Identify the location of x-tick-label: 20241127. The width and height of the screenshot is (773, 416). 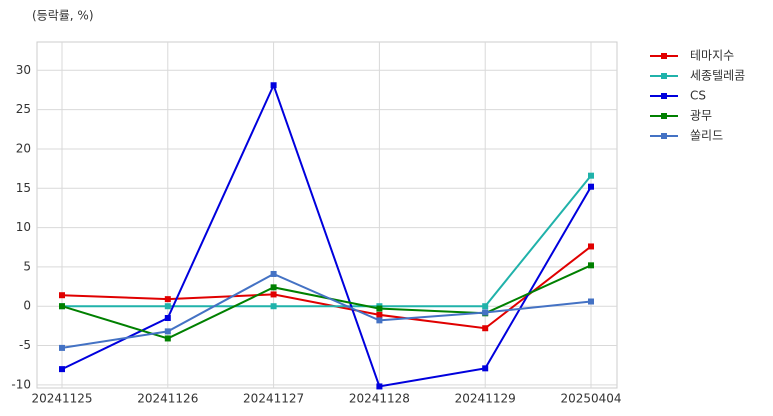
(273, 399).